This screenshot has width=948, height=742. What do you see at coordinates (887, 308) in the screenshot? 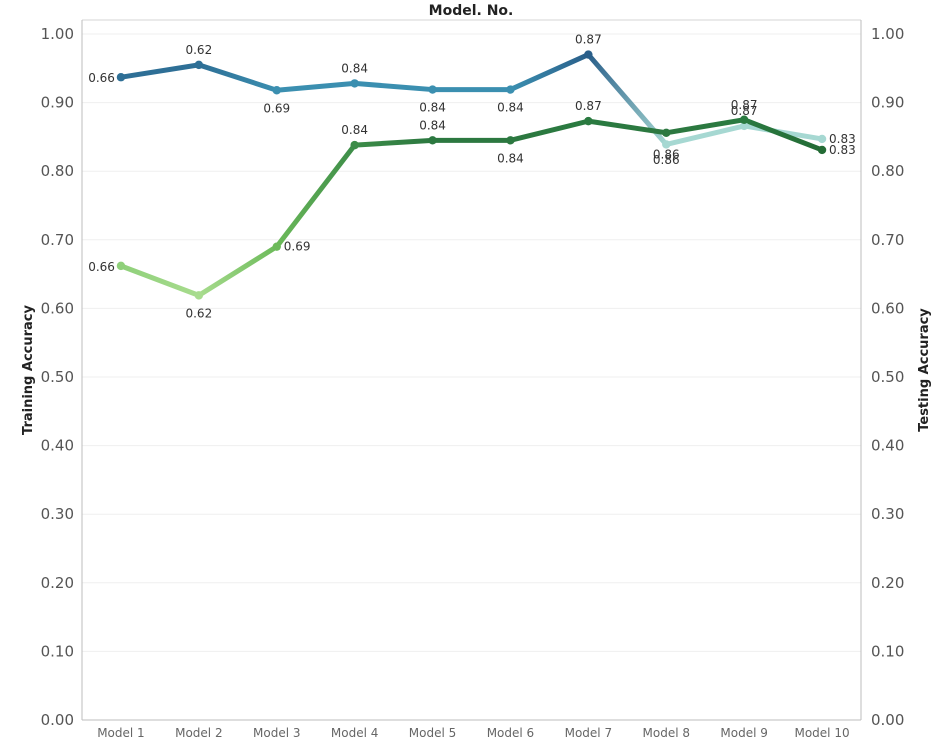
I see `y-tick-right-label: 0.60` at bounding box center [887, 308].